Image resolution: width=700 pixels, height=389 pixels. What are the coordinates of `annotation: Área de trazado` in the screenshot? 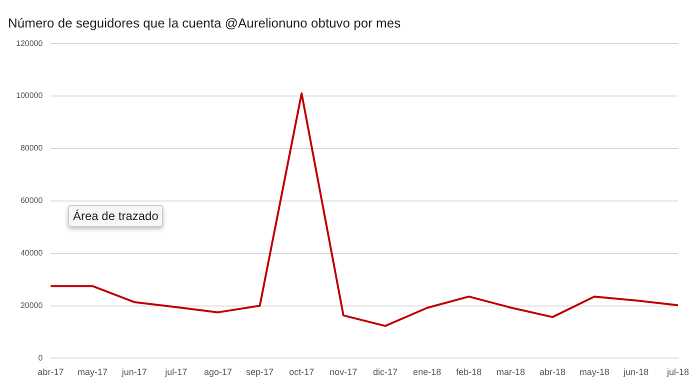 It's located at (116, 216).